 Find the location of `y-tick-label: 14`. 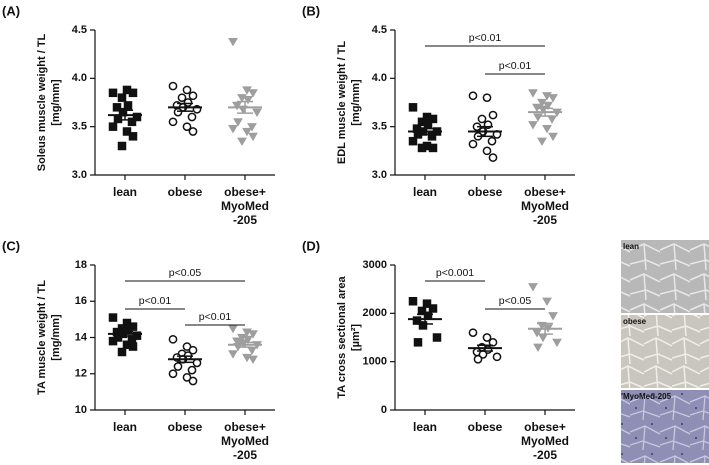

y-tick-label: 14 is located at coordinates (81, 337).